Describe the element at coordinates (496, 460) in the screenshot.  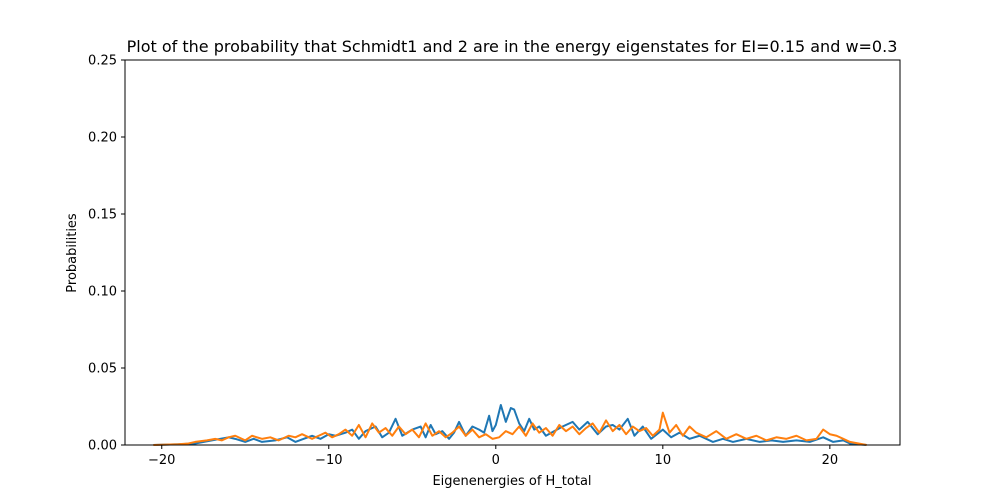
I see `x-tick-label: 0` at that location.